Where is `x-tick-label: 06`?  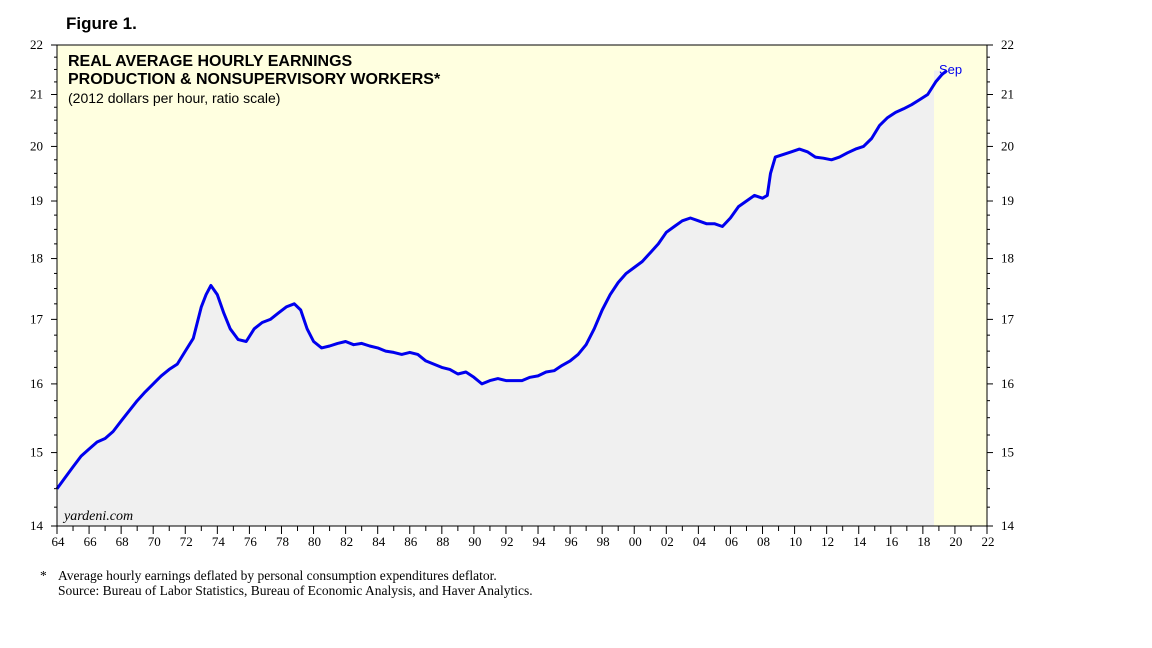
x-tick-label: 06 is located at coordinates (732, 541).